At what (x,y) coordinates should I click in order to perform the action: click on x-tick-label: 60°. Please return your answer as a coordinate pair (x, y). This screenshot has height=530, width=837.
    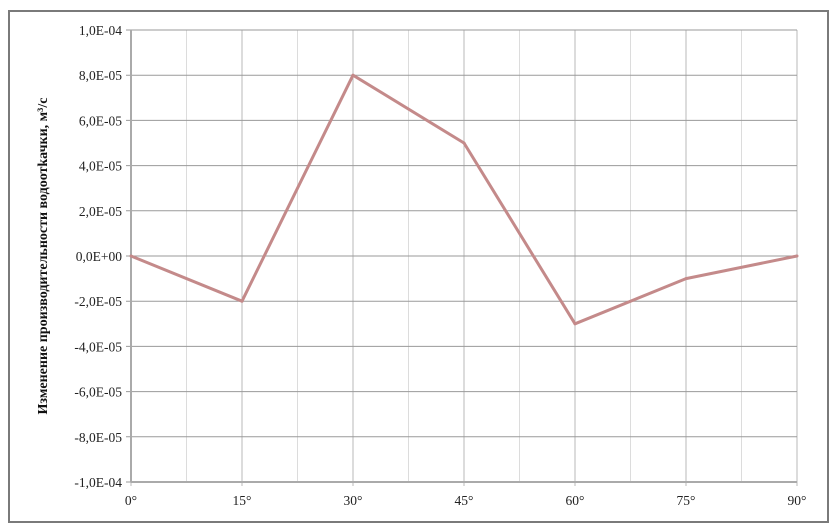
    Looking at the image, I should click on (575, 500).